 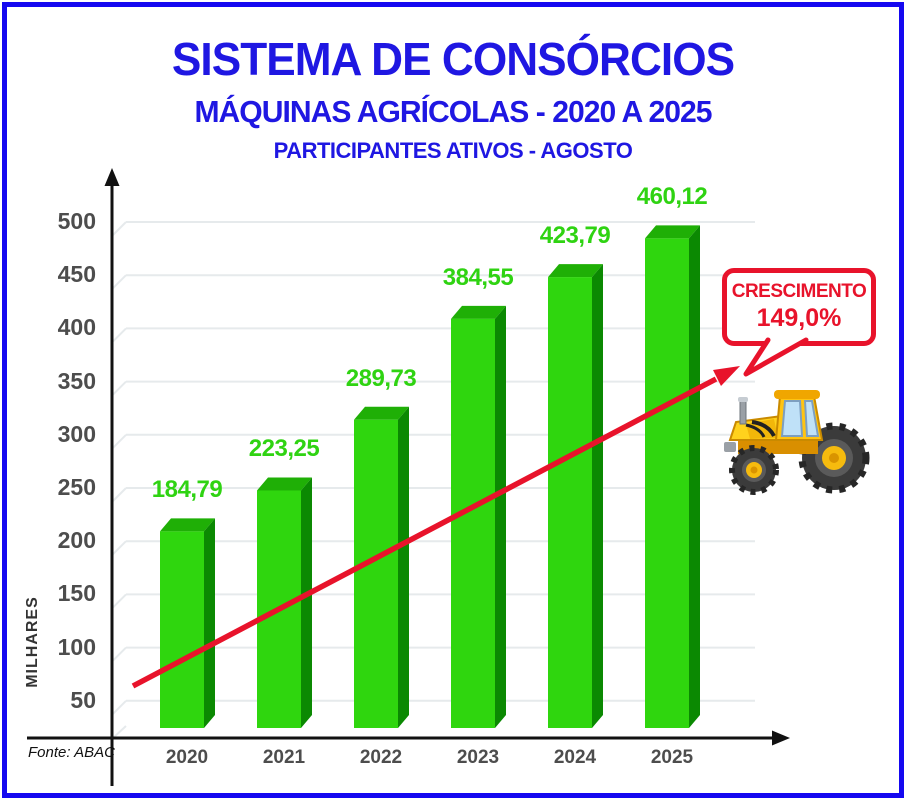 What do you see at coordinates (797, 442) in the screenshot?
I see `tractor-icon` at bounding box center [797, 442].